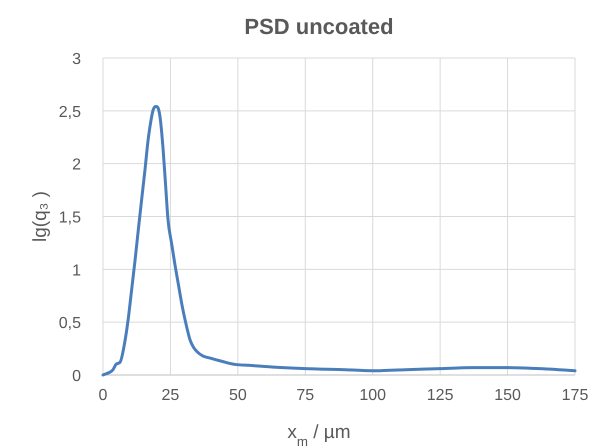 Image resolution: width=592 pixels, height=448 pixels. Describe the element at coordinates (319, 435) in the screenshot. I see `x-axis-title: x$_{m}$ / µm` at that location.